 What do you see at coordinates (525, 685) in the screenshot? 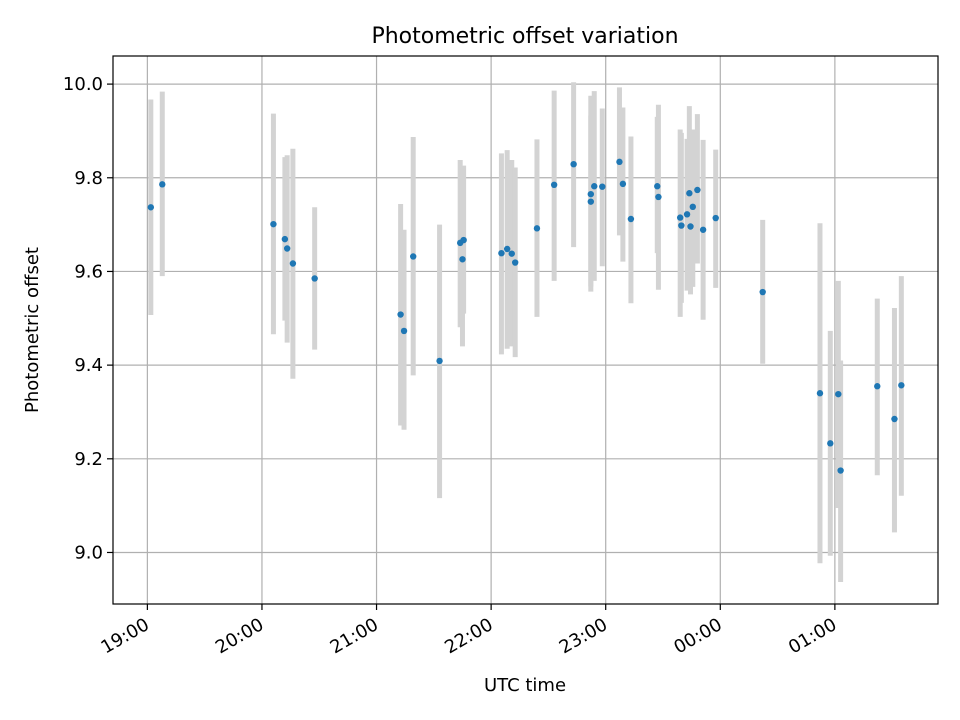
I see `x-axis-title: UTC time` at bounding box center [525, 685].